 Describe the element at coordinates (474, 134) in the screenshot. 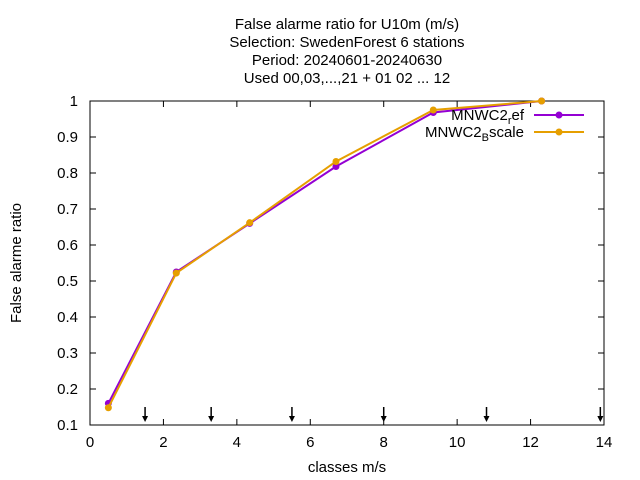

I see `legend-label: MNWC2Bscale` at that location.